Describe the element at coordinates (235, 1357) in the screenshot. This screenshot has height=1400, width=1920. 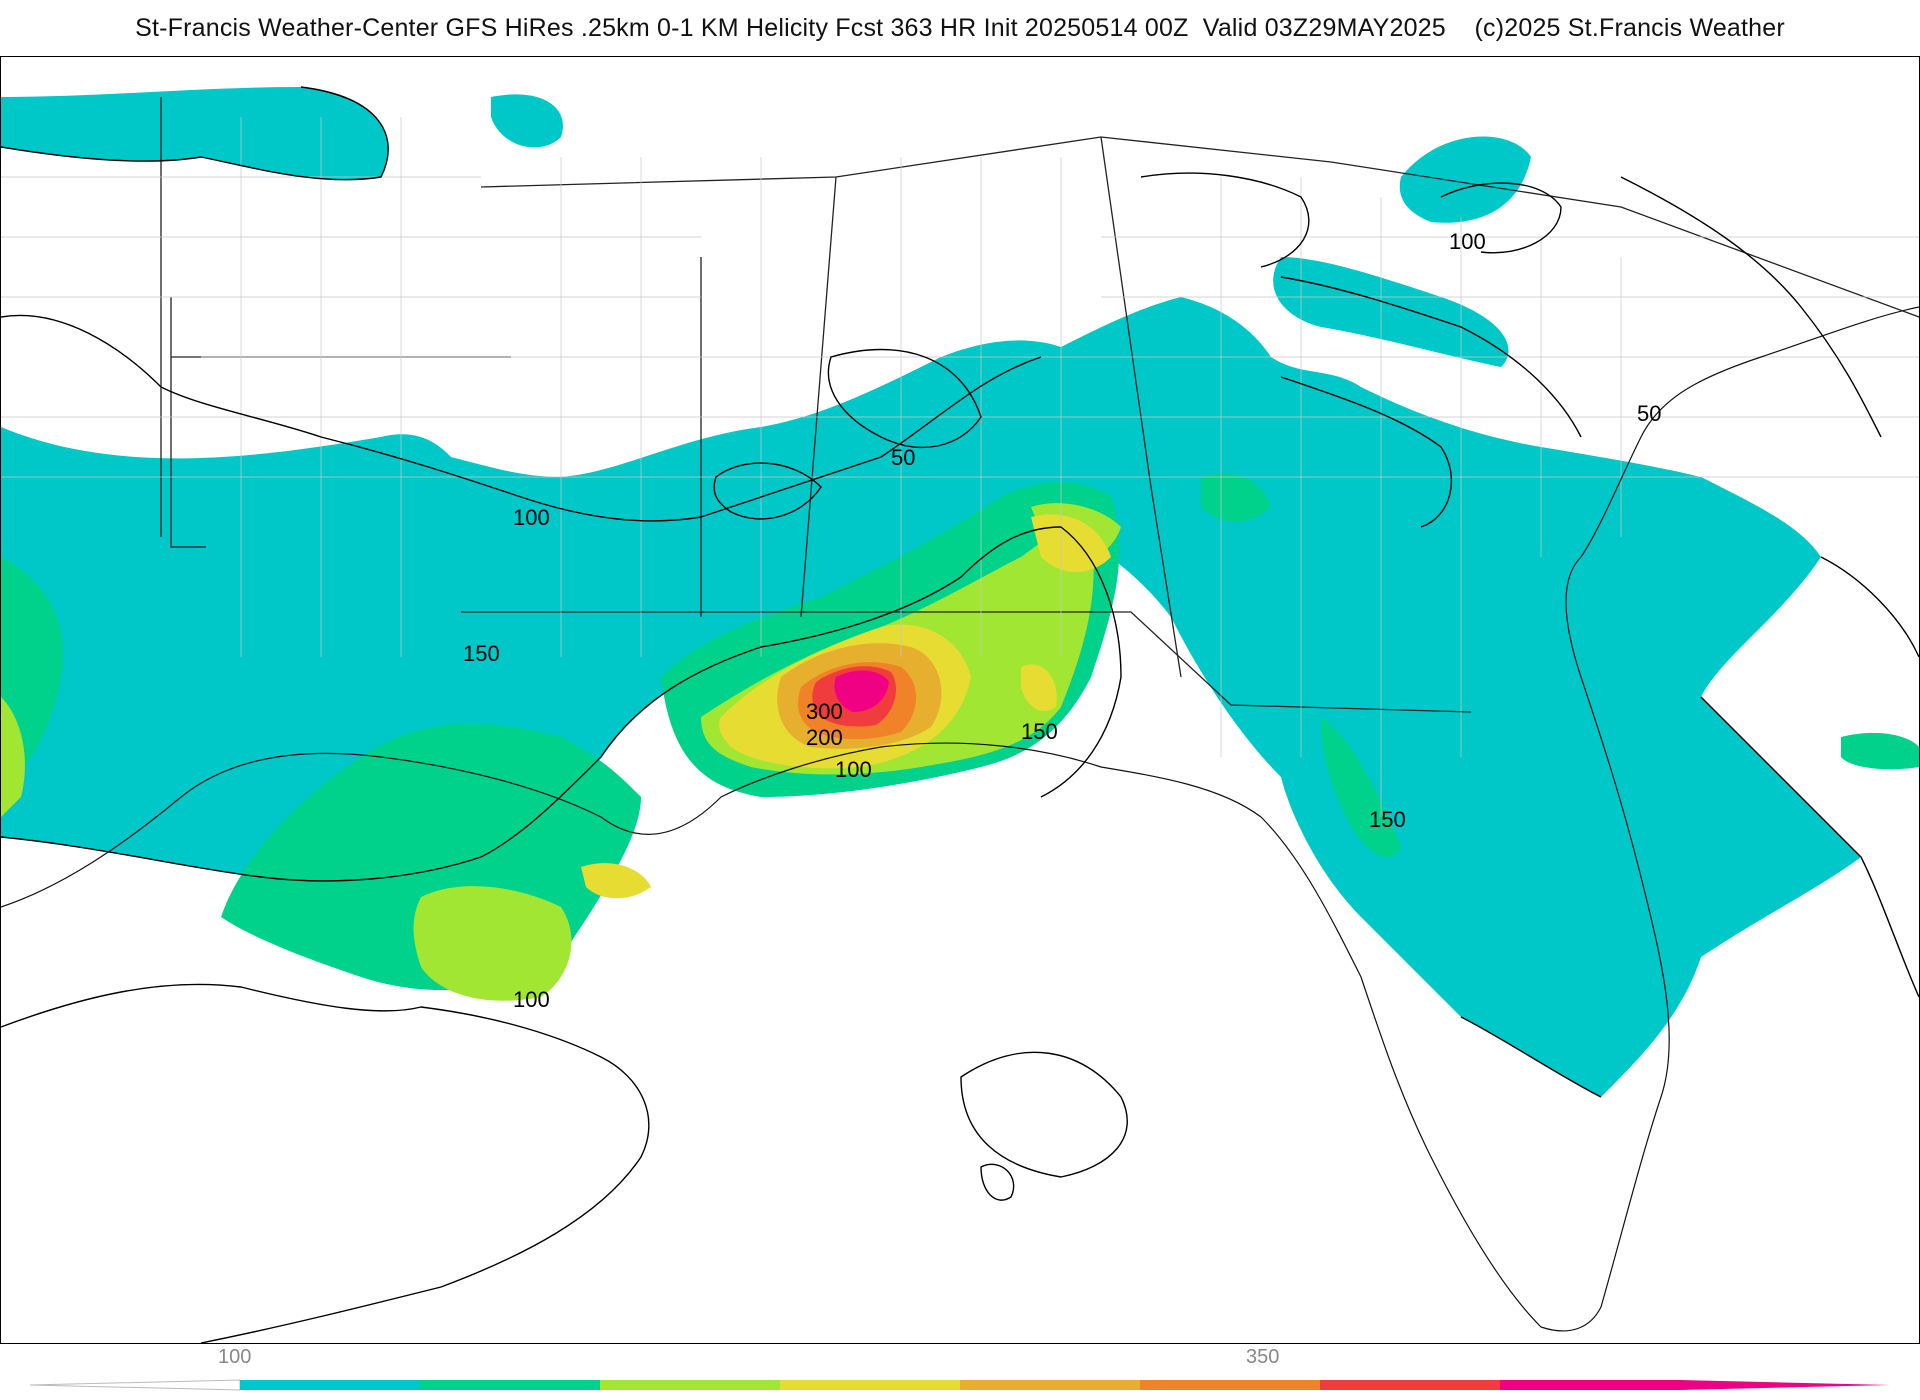
I see `colorbar-tick-label: 100` at that location.